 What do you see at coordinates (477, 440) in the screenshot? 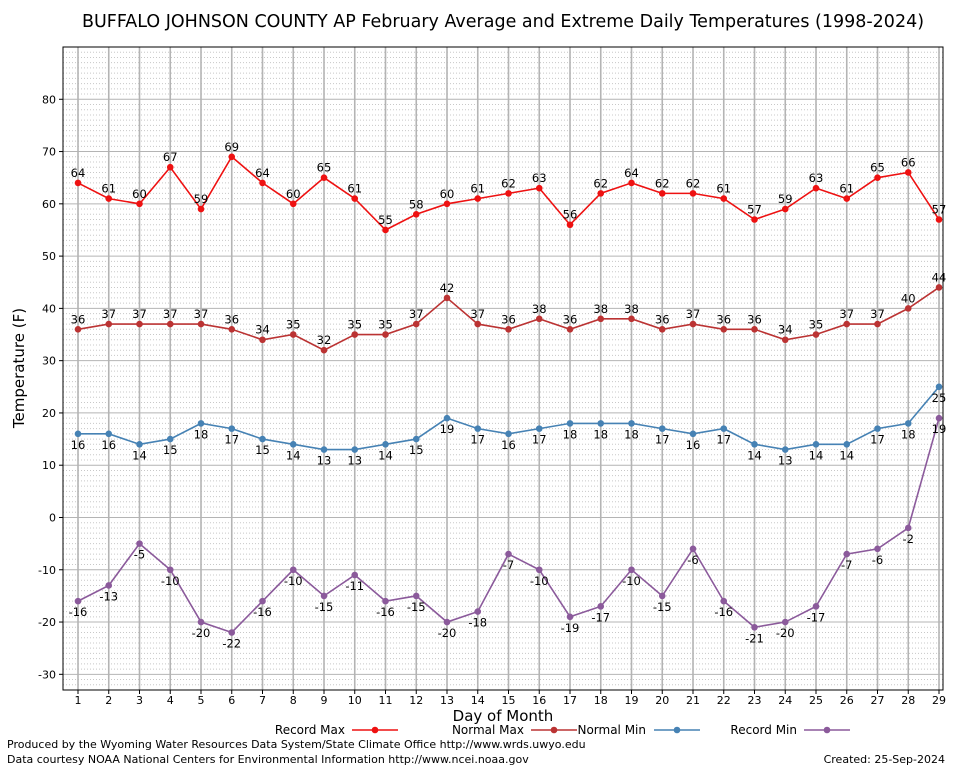
I see `data-label-normal-min: 17` at bounding box center [477, 440].